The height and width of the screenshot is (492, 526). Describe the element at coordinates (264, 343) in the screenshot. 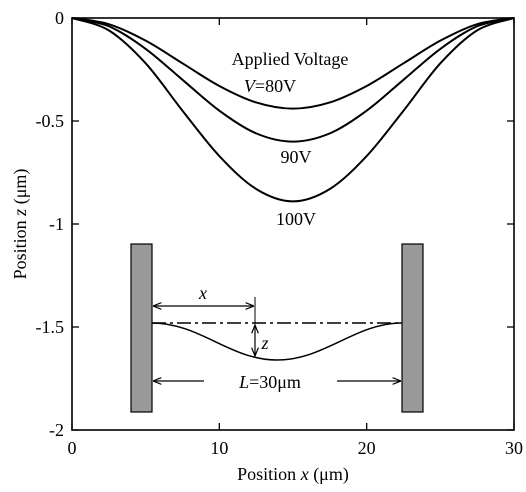

I see `inset-z-label: z` at that location.